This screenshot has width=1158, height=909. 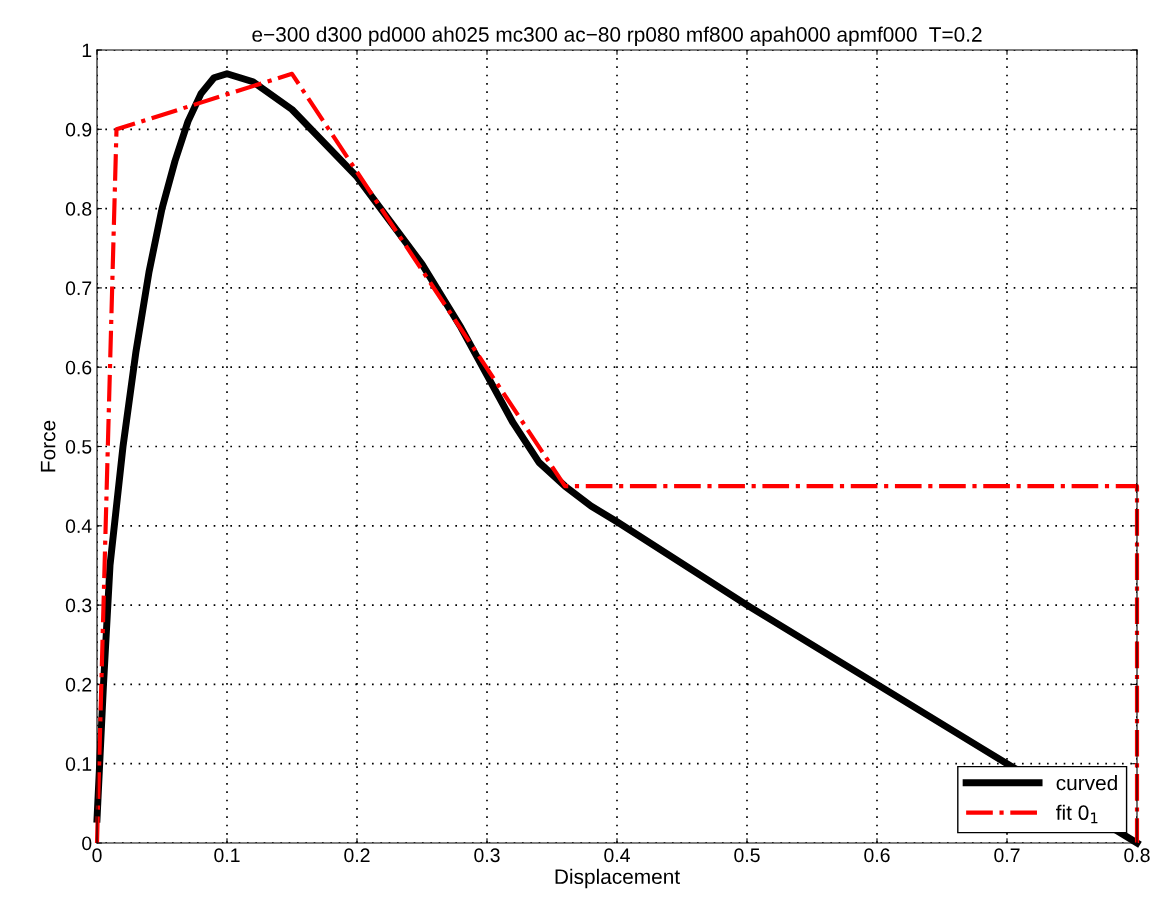 I want to click on x-axis-title: Displacement, so click(x=617, y=878).